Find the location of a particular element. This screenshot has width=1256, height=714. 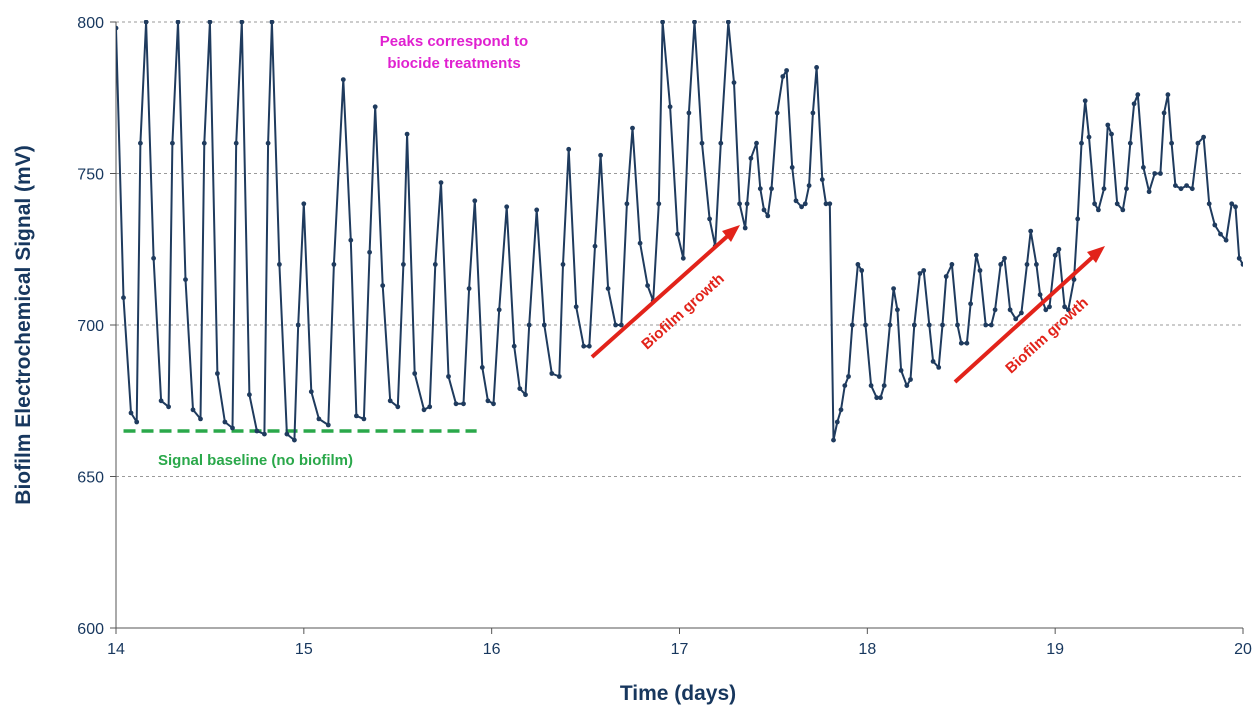

x-tick-label: 16 is located at coordinates (492, 649).